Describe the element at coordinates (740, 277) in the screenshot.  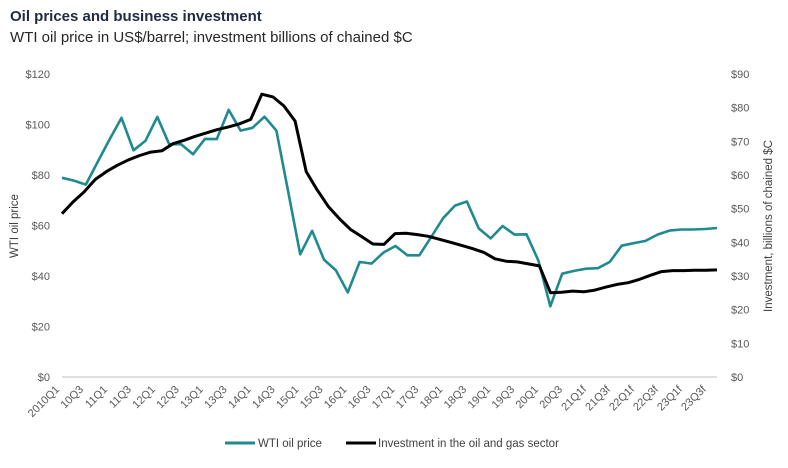
I see `y2-tick-label: $30` at that location.